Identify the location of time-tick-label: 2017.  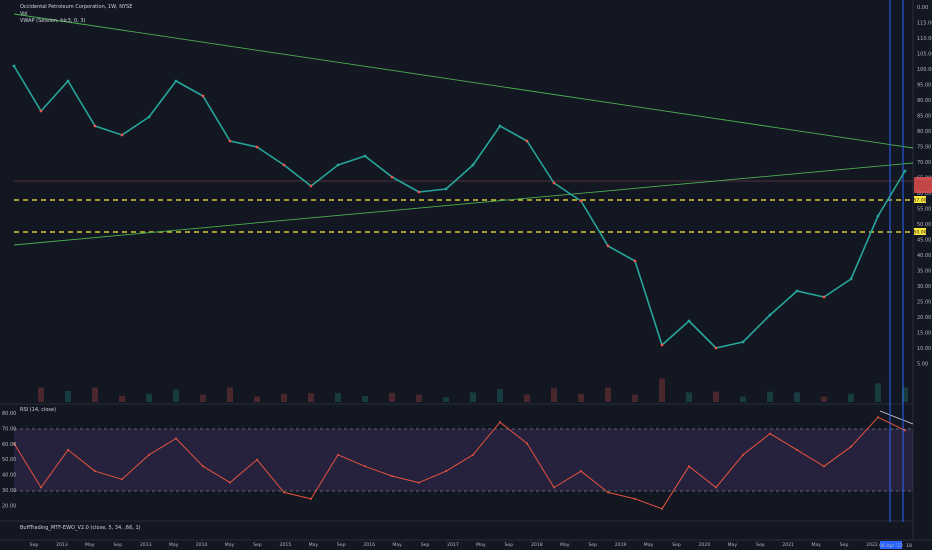
(453, 545).